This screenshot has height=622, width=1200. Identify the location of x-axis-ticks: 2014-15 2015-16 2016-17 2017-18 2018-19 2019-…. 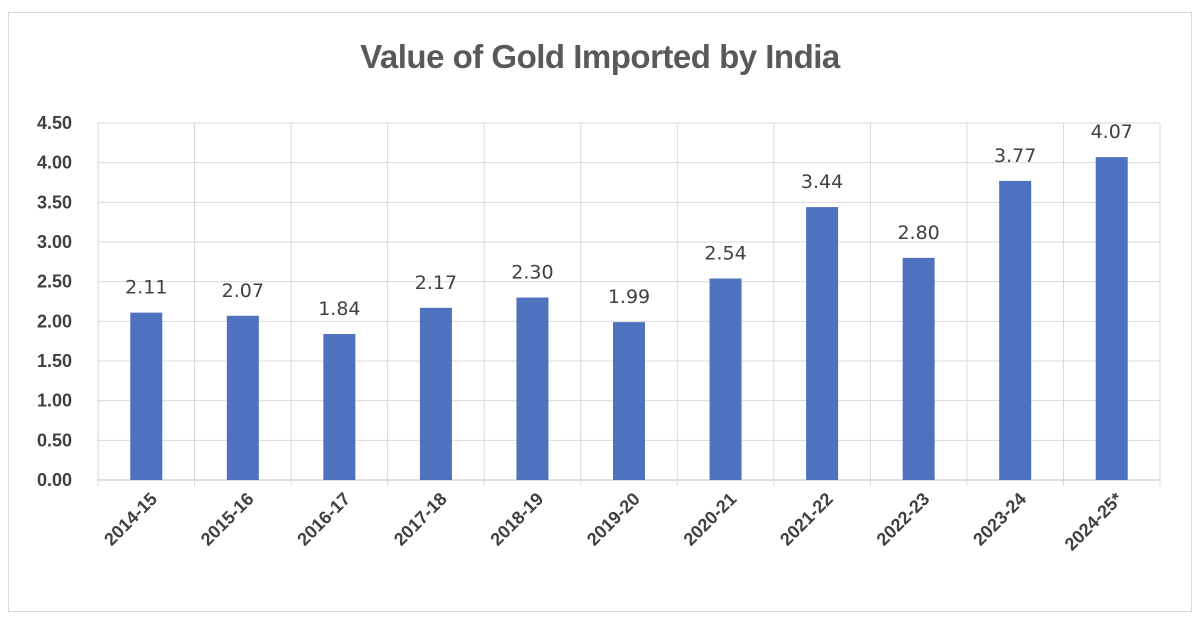
(613, 522).